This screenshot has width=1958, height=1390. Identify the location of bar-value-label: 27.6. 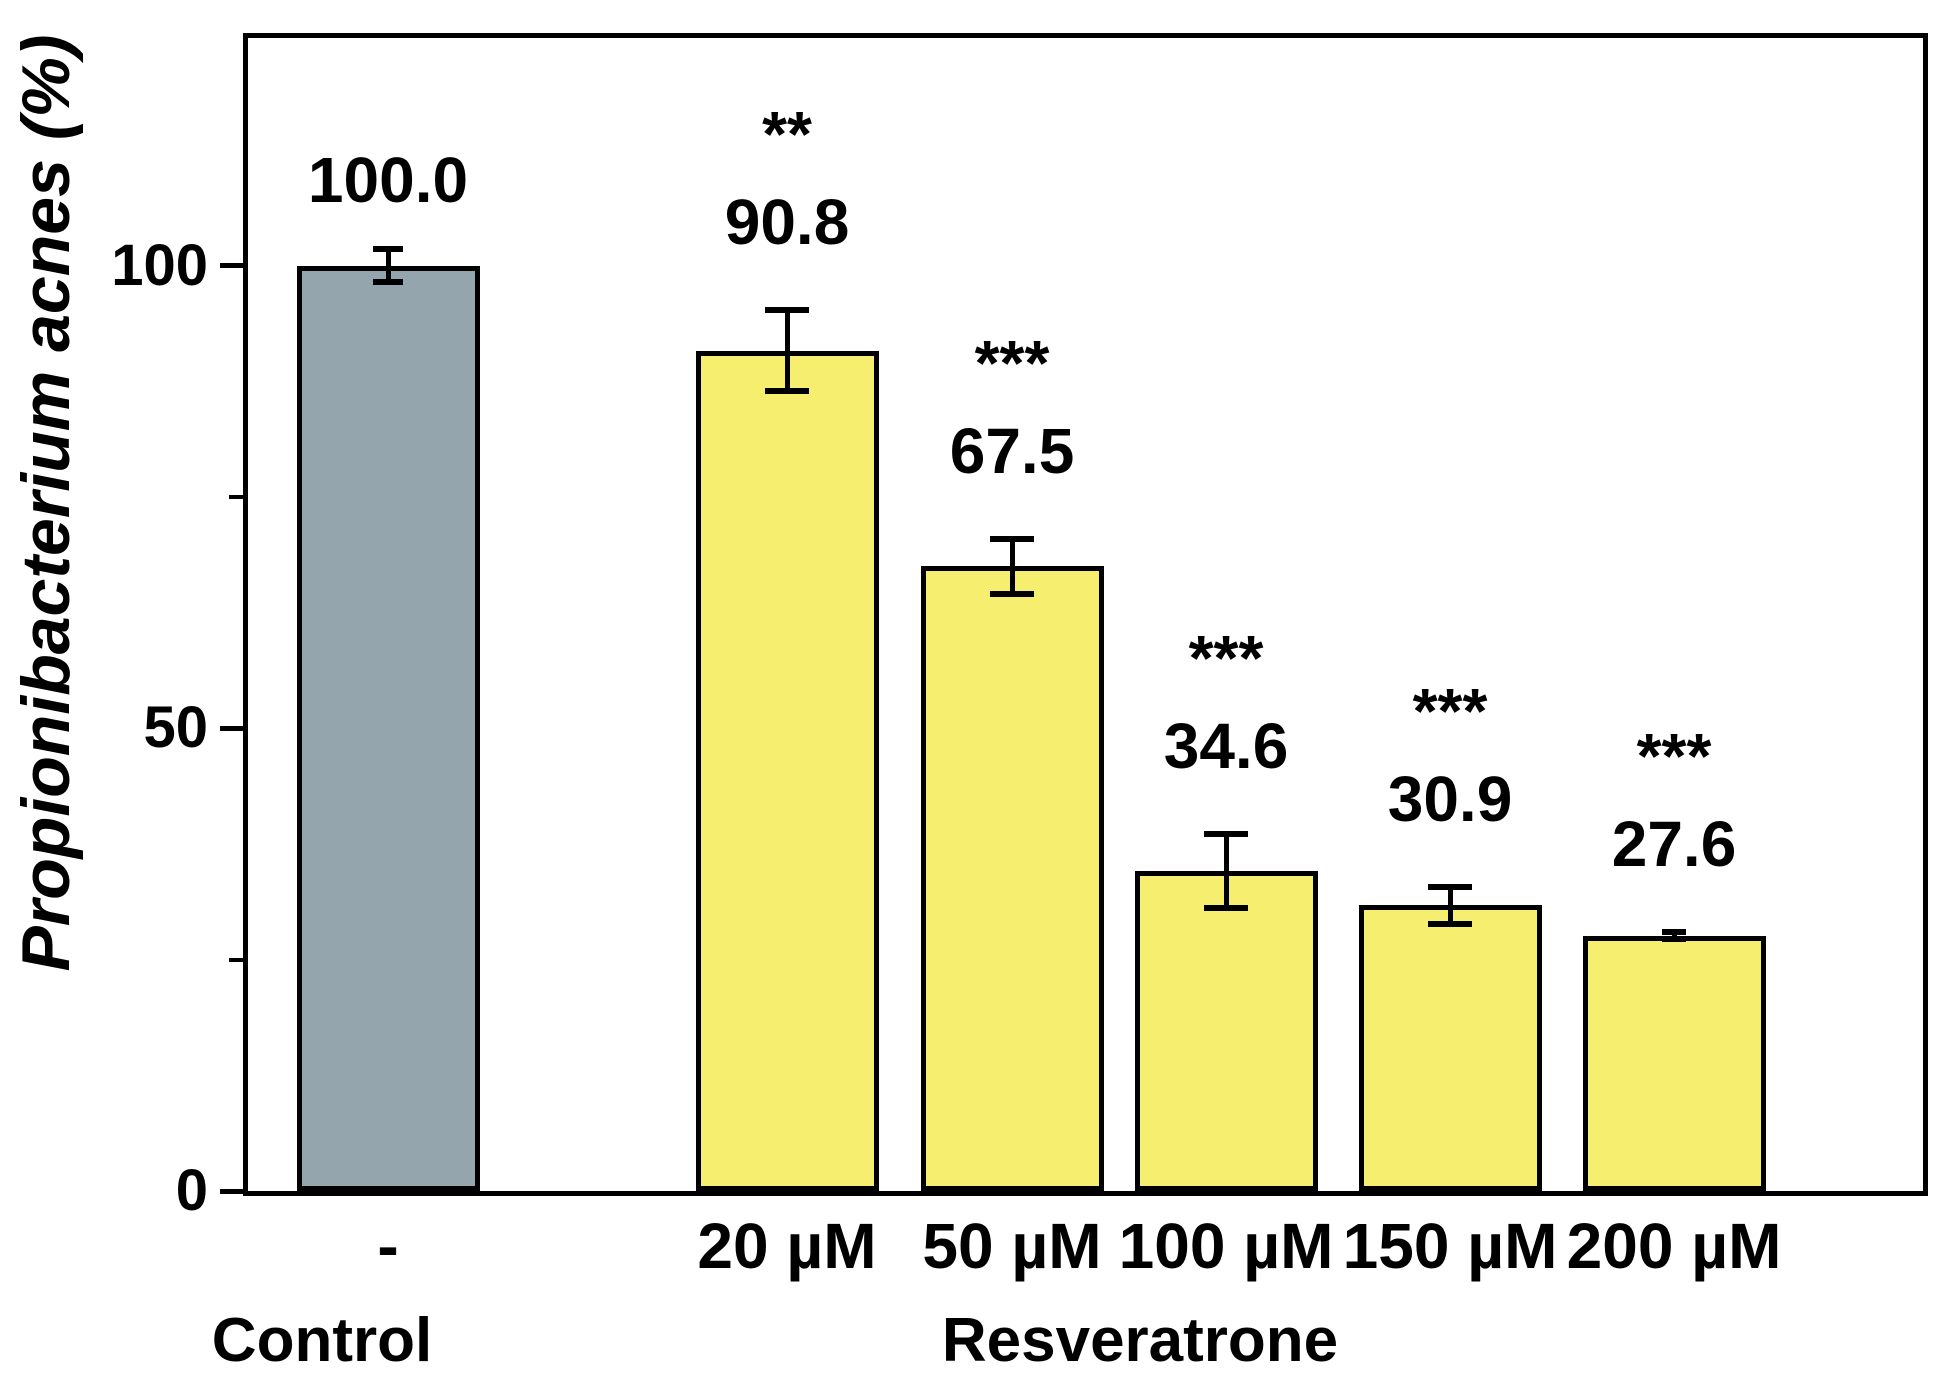
(1674, 843).